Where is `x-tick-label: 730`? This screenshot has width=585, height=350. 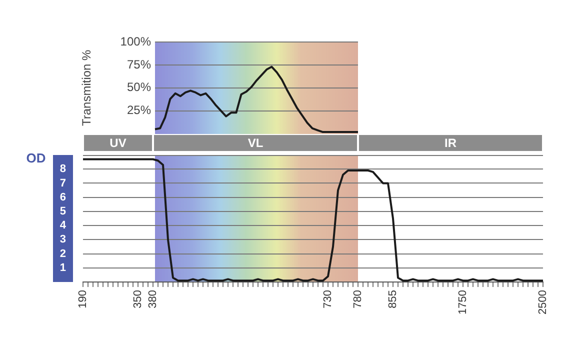 x-tick-label: 730 is located at coordinates (328, 299).